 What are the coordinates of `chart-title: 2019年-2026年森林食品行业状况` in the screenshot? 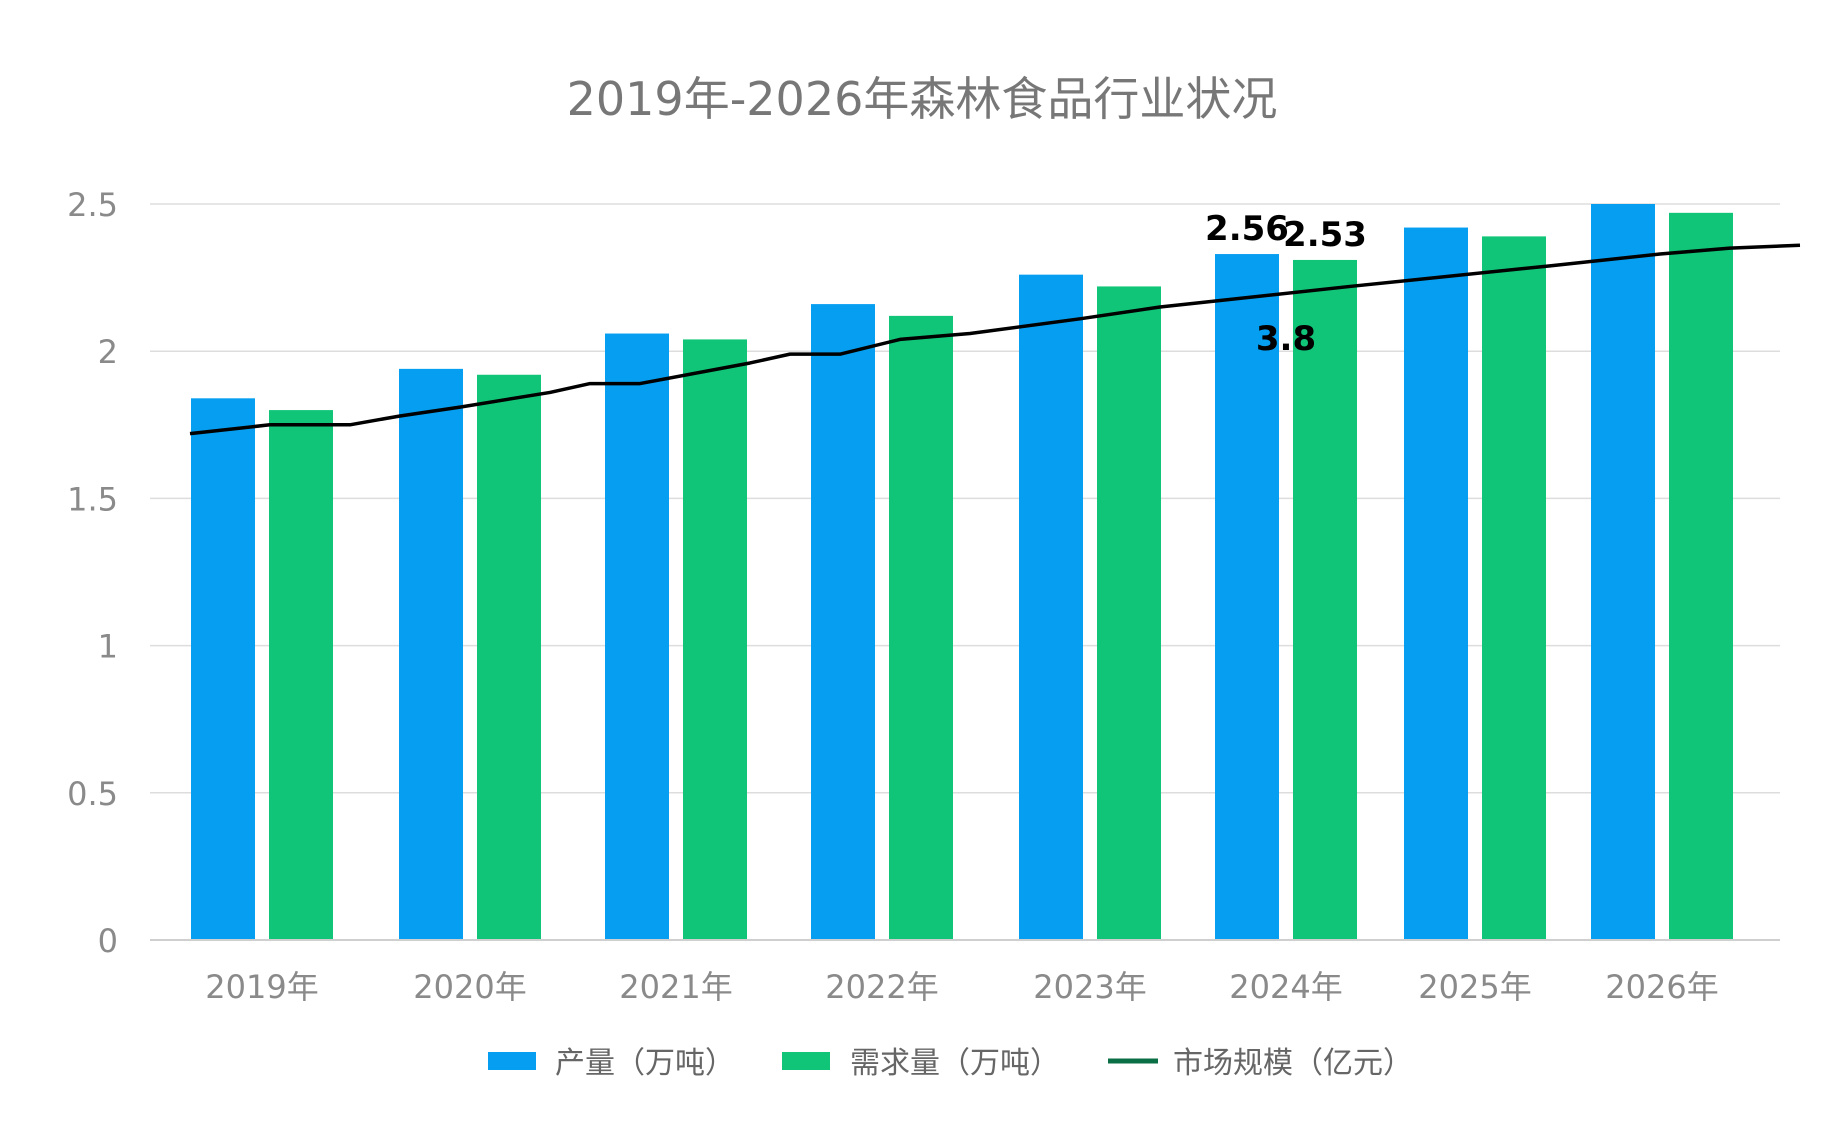 It's located at (922, 99).